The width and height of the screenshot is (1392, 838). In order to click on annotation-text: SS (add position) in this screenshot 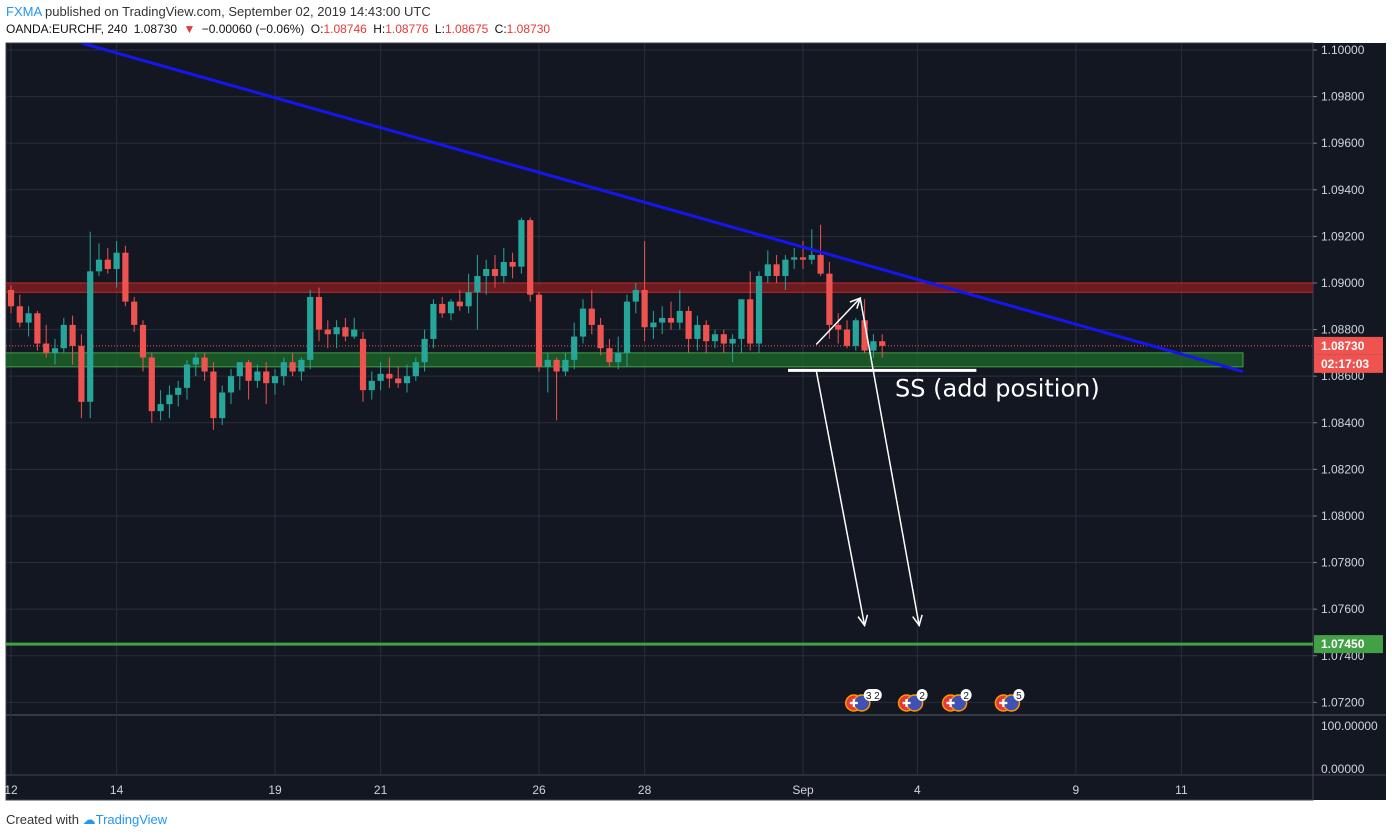, I will do `click(997, 388)`.